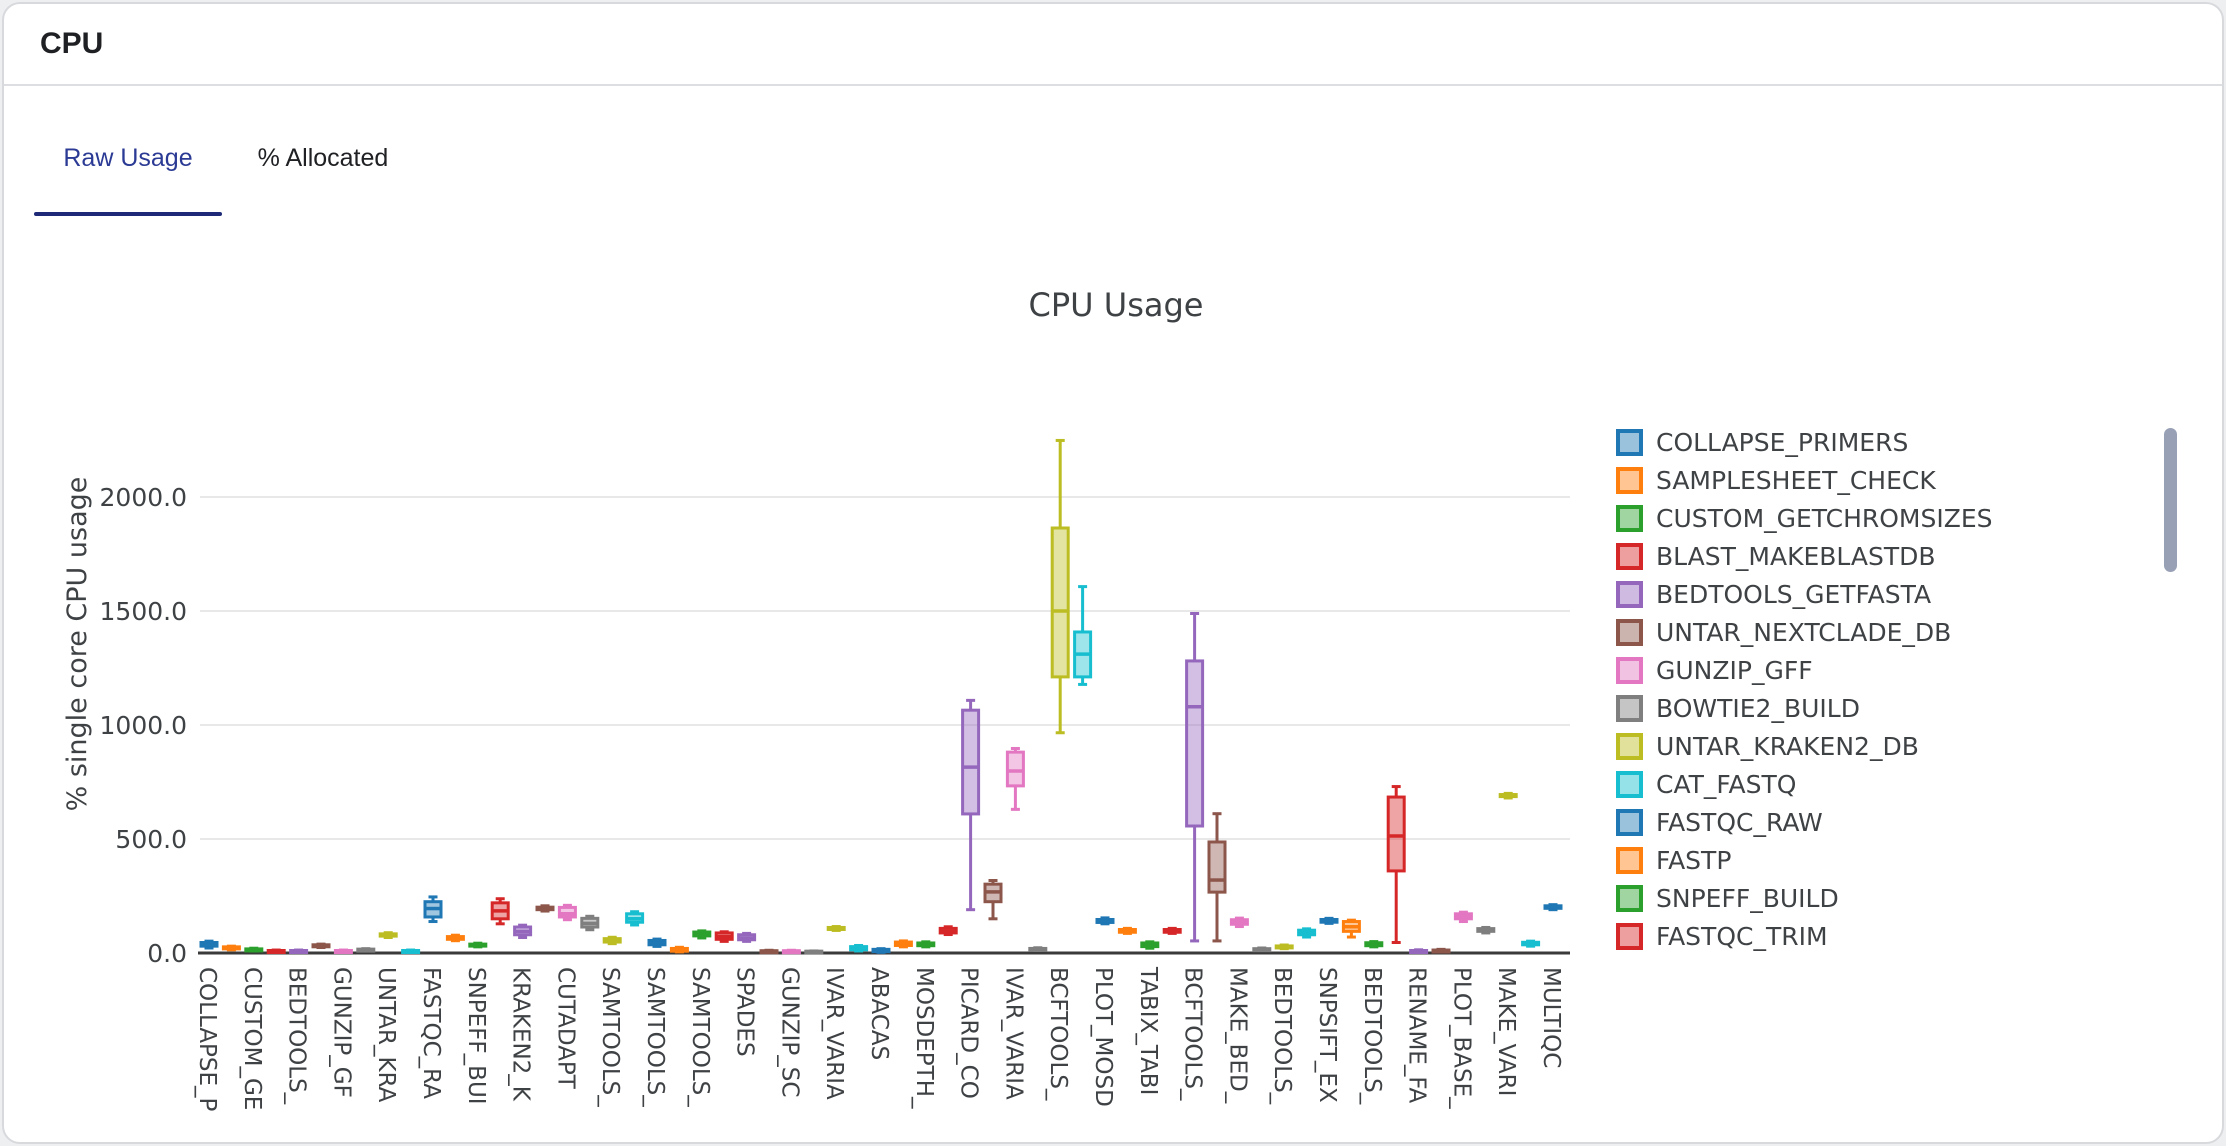  I want to click on tab-raw-usage: Raw Usage, so click(128, 158).